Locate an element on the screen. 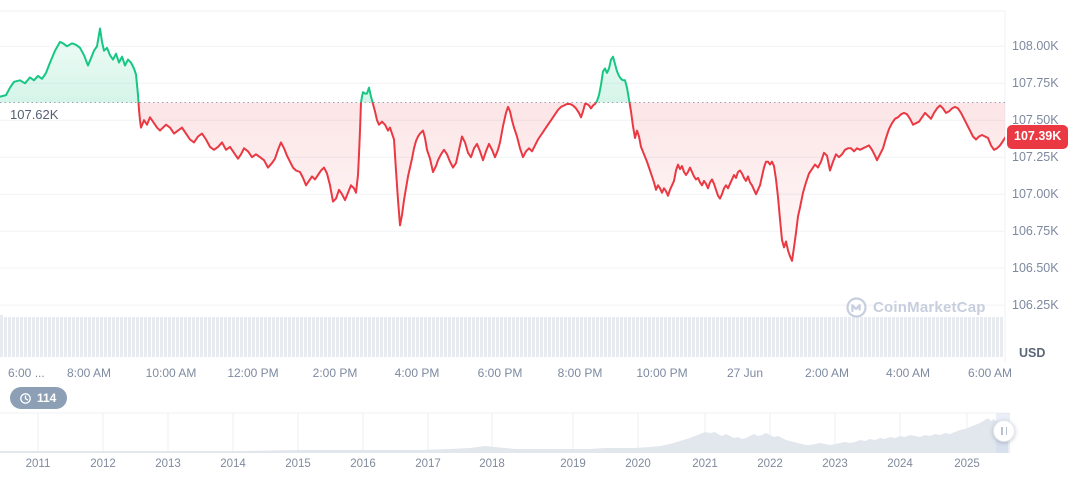 Image resolution: width=1072 pixels, height=477 pixels. minimap-year-label: 2018 is located at coordinates (492, 464).